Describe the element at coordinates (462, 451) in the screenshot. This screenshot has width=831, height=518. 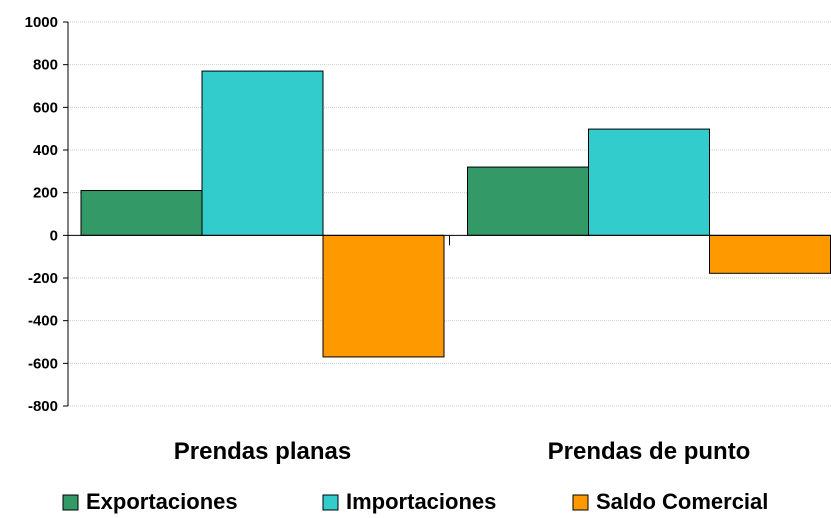
I see `category-labels: Prendas planas Prendas de punto` at that location.